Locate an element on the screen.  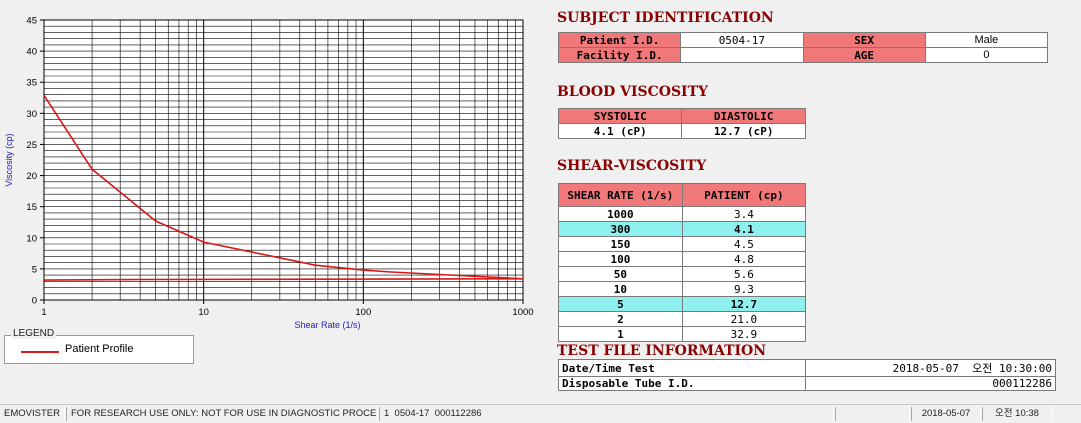
tube-id-label: Disposable Tube I.D. is located at coordinates (682, 383).